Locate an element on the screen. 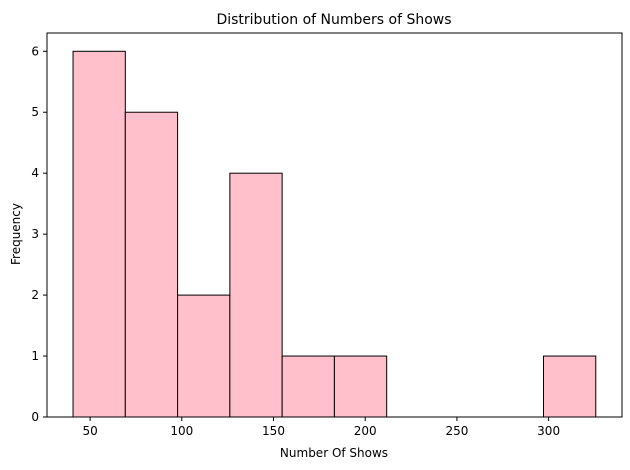  y-axis-title: Frequency is located at coordinates (16, 234).